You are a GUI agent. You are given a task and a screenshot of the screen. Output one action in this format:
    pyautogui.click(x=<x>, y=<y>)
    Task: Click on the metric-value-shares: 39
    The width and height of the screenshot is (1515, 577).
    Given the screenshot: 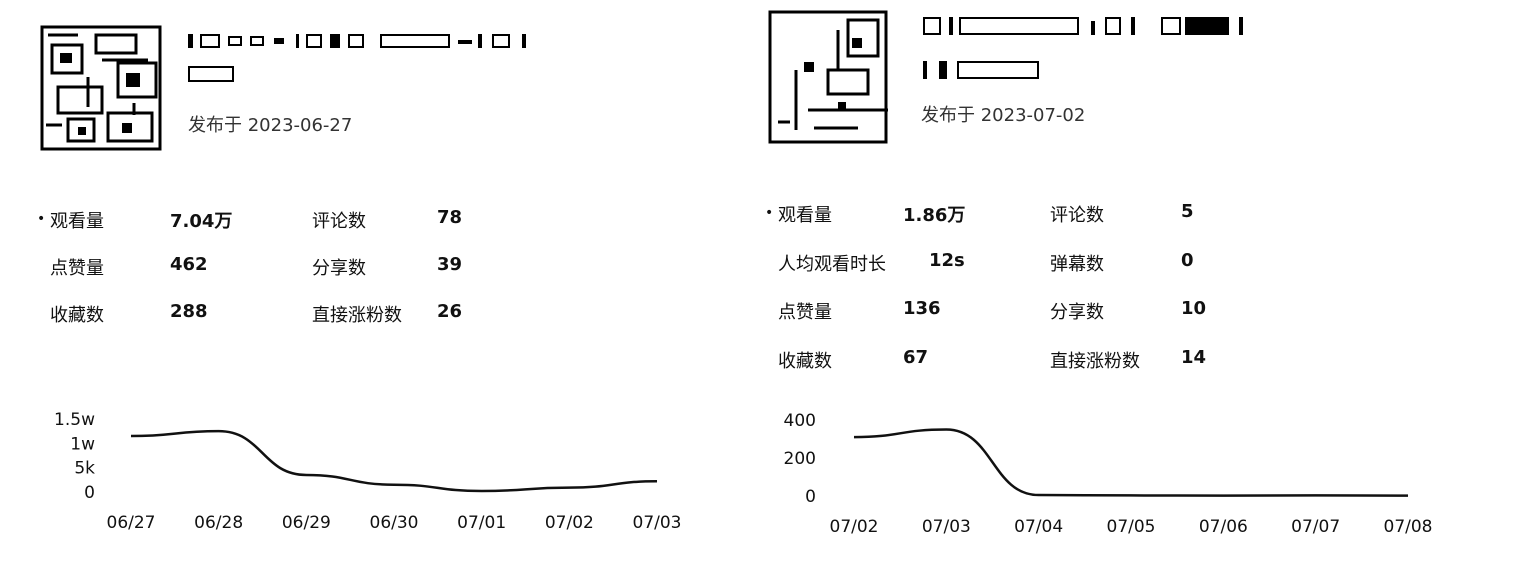 What is the action you would take?
    pyautogui.click(x=450, y=264)
    